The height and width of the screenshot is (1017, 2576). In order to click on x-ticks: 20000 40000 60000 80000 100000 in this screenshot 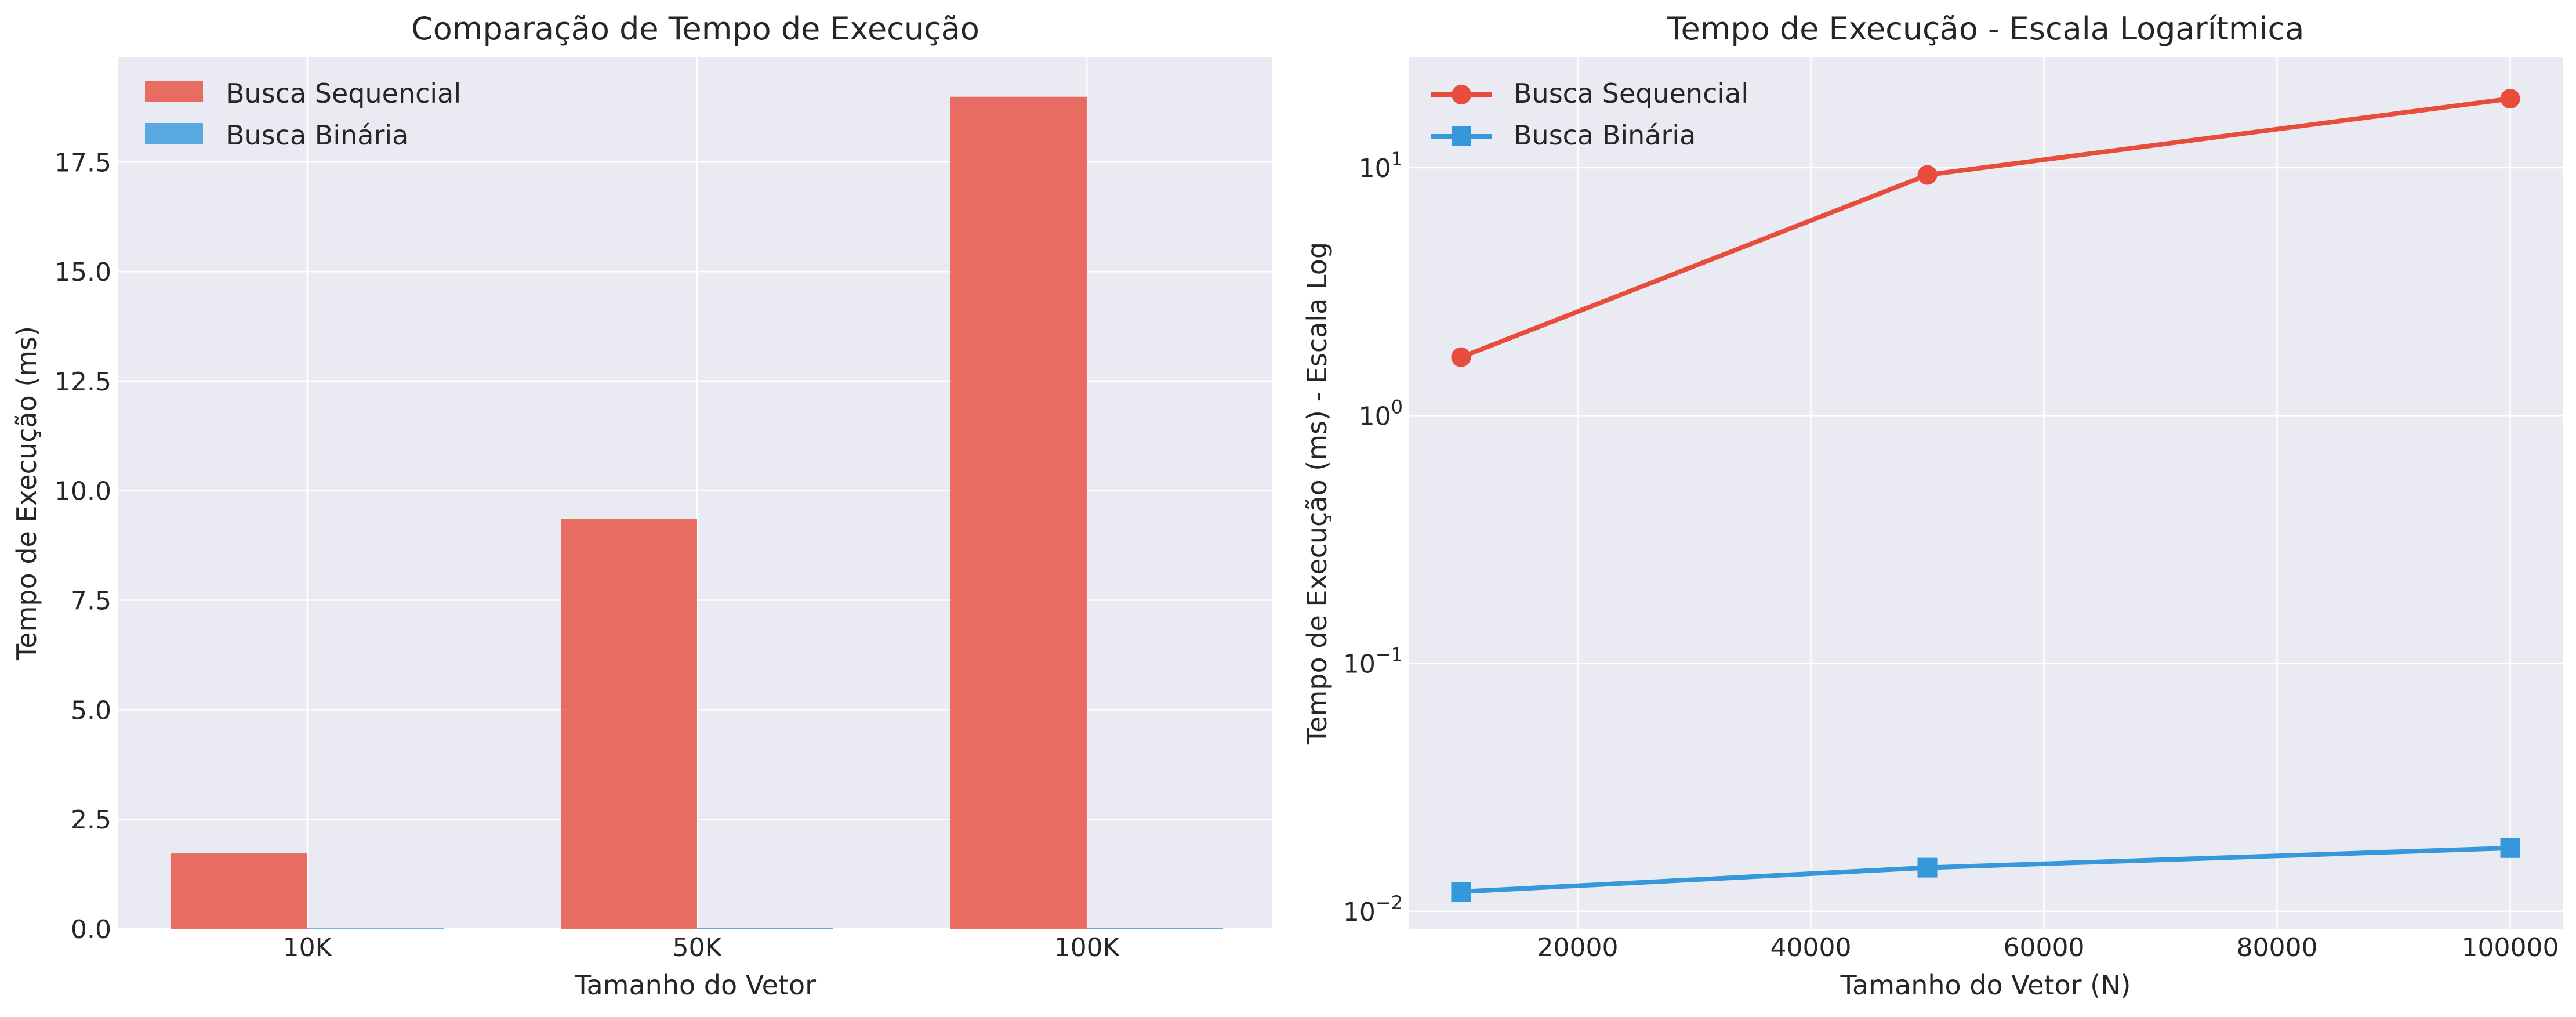, I will do `click(2048, 947)`.